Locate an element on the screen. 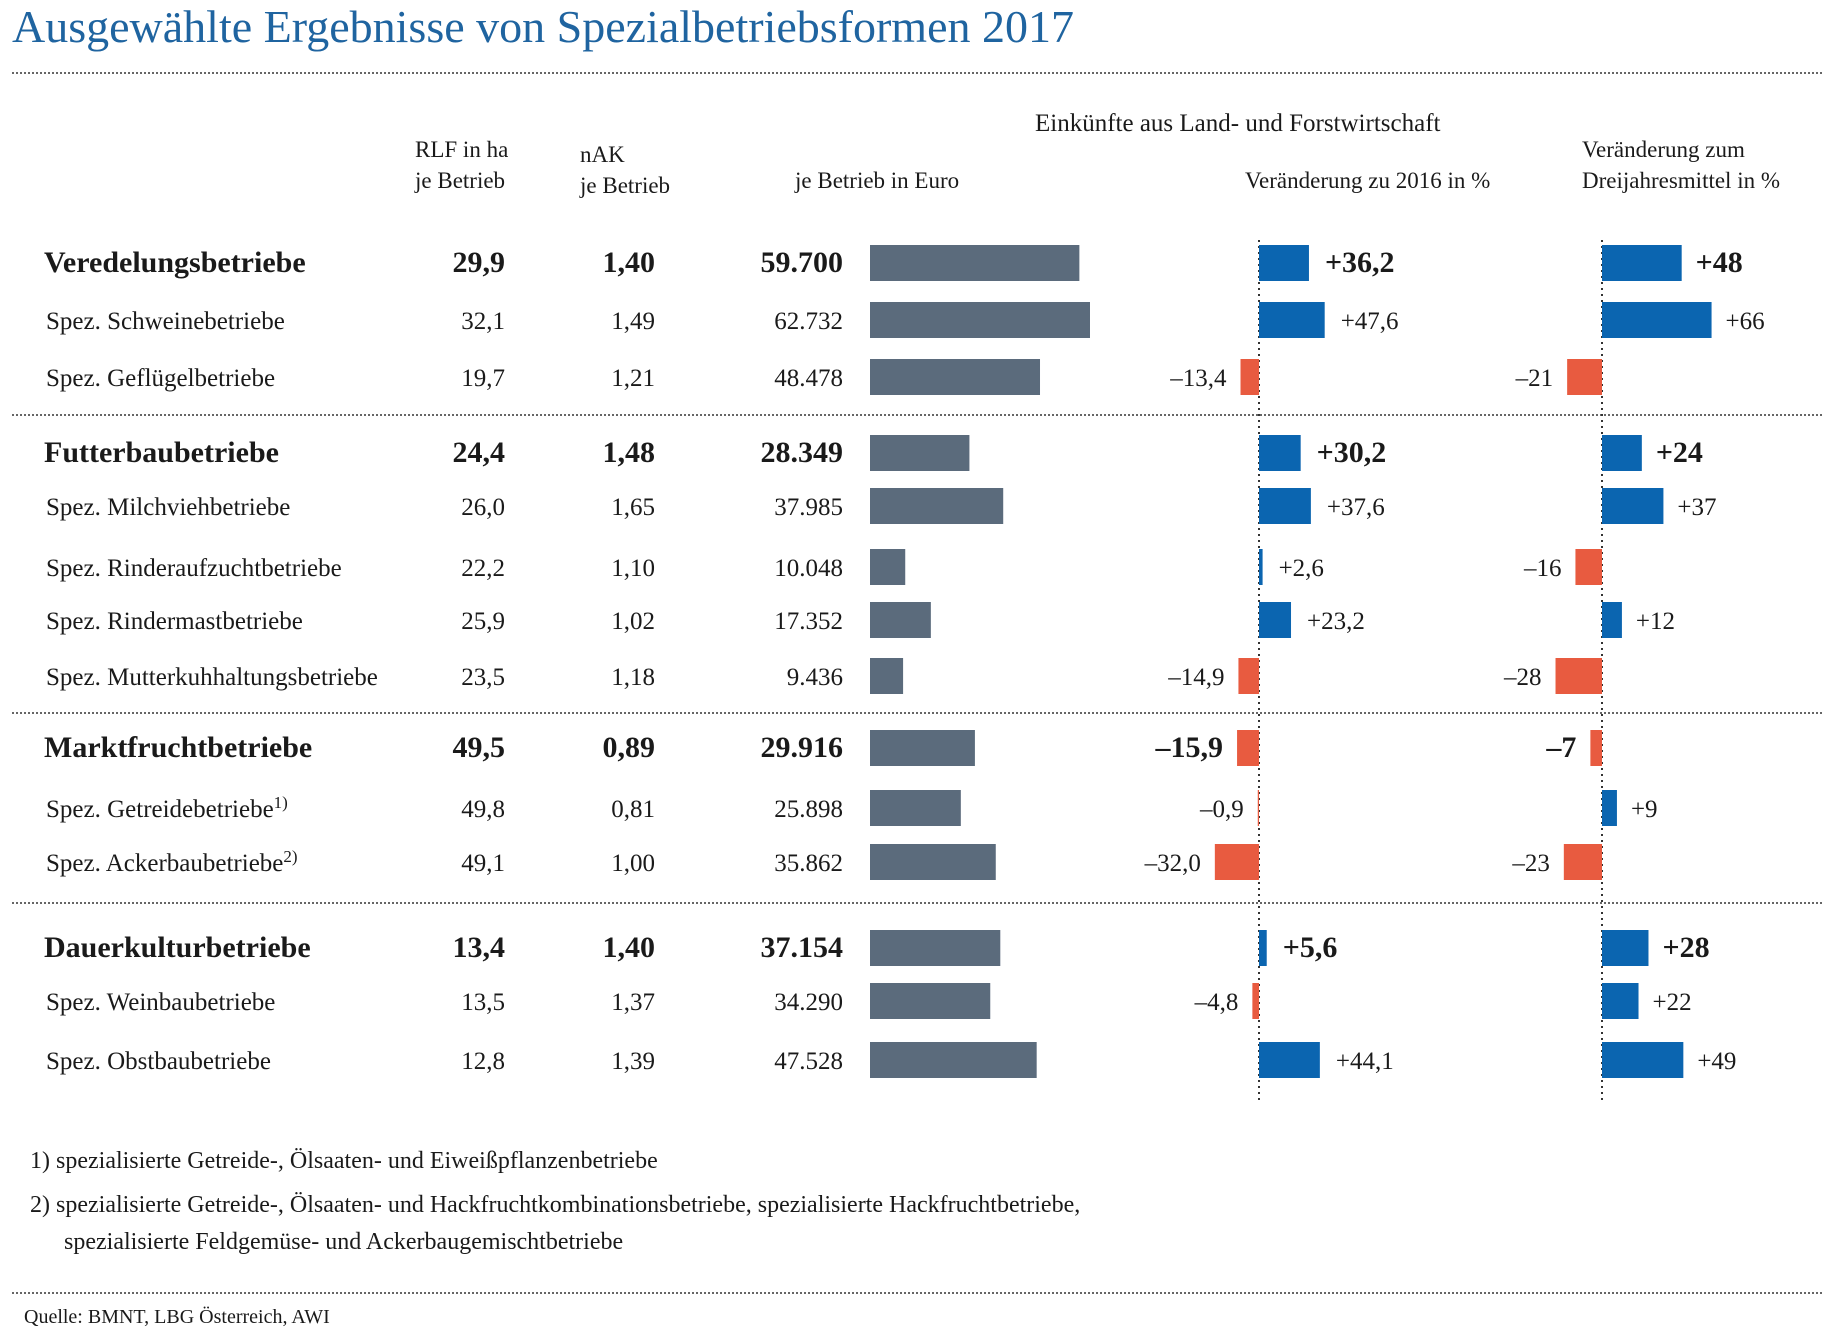 The image size is (1825, 1333). row-label: Dauerkulturbetriebe is located at coordinates (177, 947).